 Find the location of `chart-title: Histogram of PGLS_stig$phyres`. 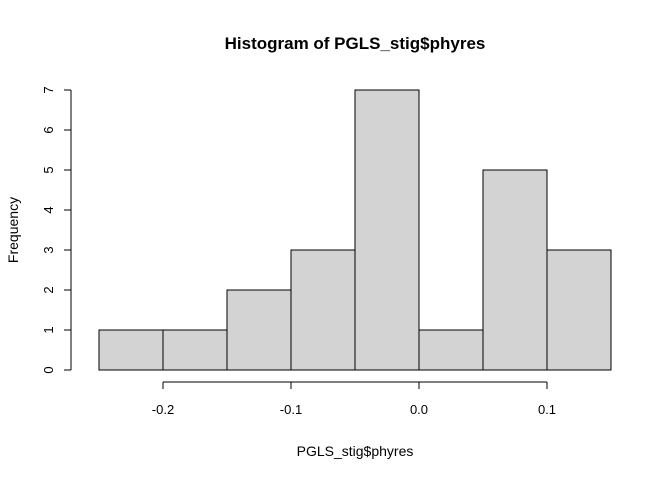

chart-title: Histogram of PGLS_stig$phyres is located at coordinates (355, 43).